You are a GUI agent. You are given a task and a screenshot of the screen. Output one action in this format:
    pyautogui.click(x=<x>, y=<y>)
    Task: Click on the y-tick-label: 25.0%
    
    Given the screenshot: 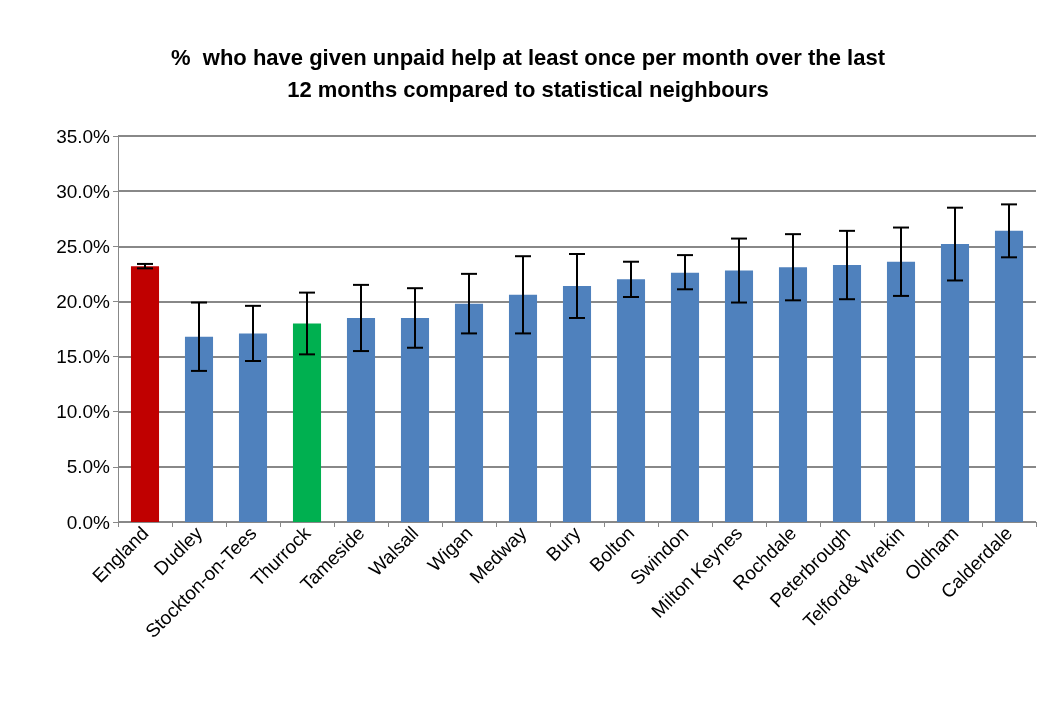 What is the action you would take?
    pyautogui.click(x=83, y=246)
    